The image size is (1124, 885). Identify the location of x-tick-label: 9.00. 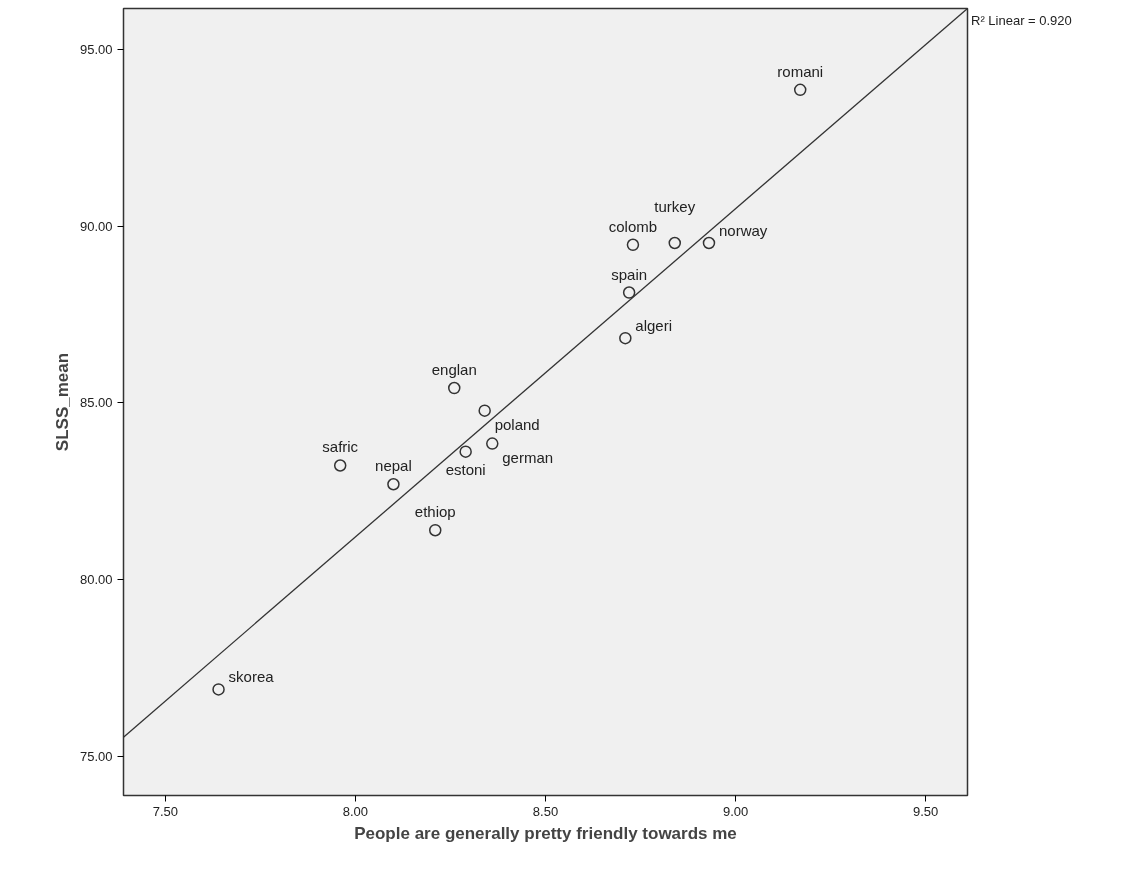
(735, 811).